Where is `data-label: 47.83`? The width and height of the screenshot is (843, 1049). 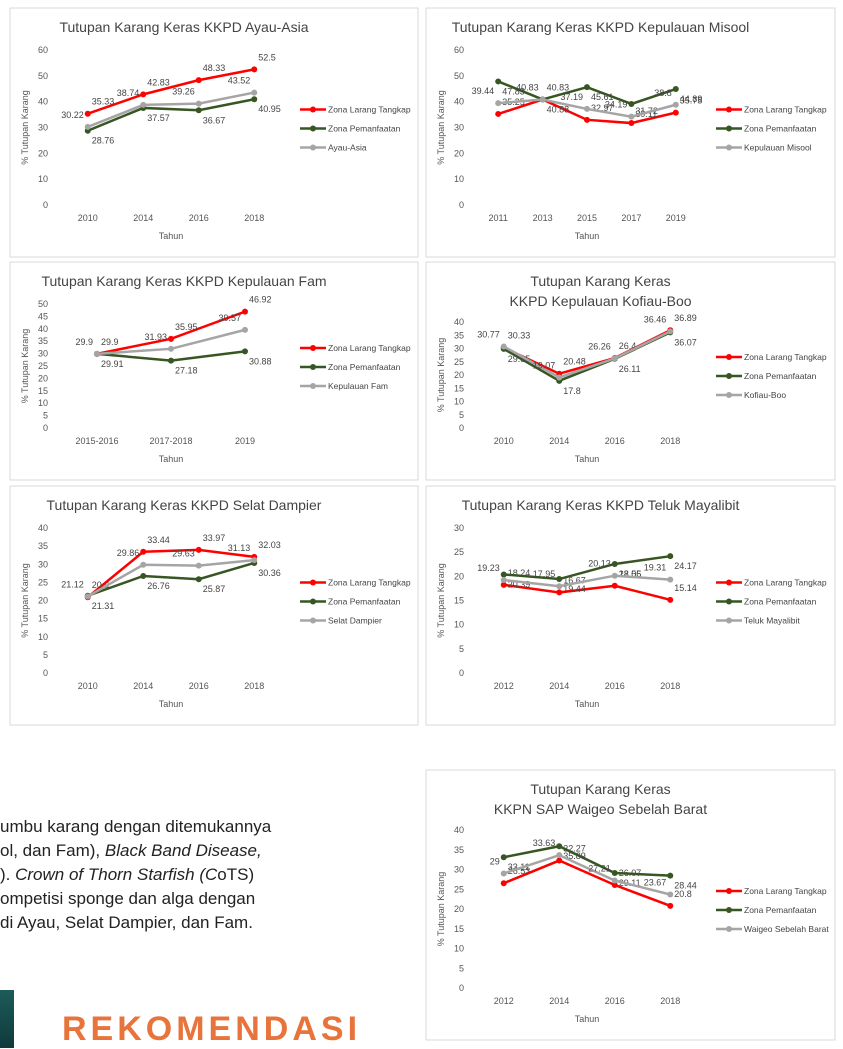
data-label: 47.83 is located at coordinates (513, 91).